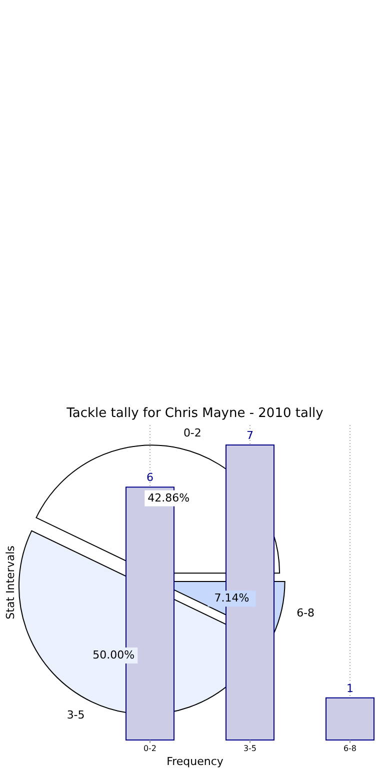 This screenshot has height=780, width=390. I want to click on x-tick-label: 3-5, so click(250, 748).